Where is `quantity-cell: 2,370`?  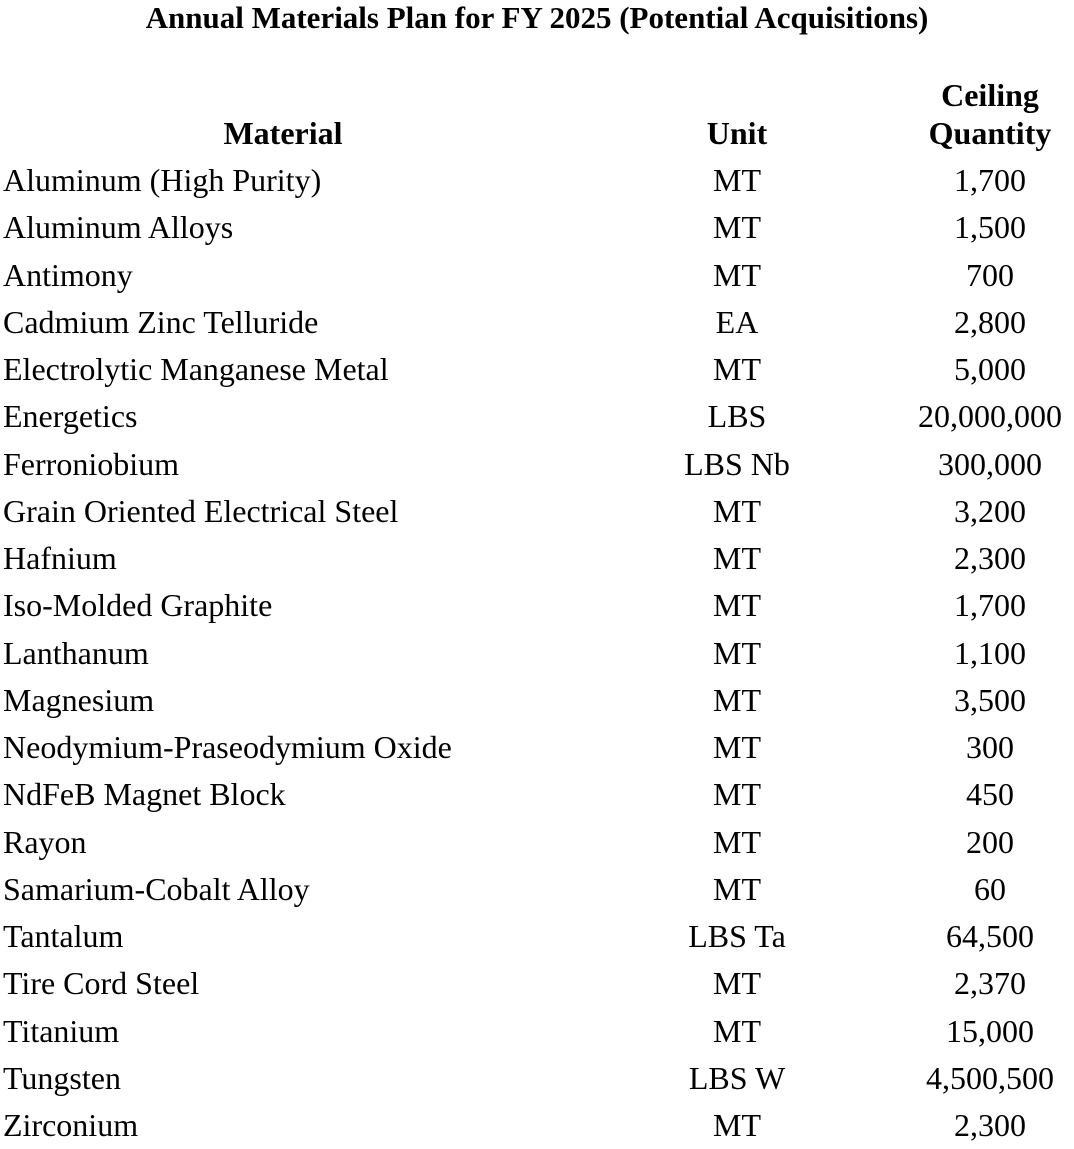 quantity-cell: 2,370 is located at coordinates (990, 983).